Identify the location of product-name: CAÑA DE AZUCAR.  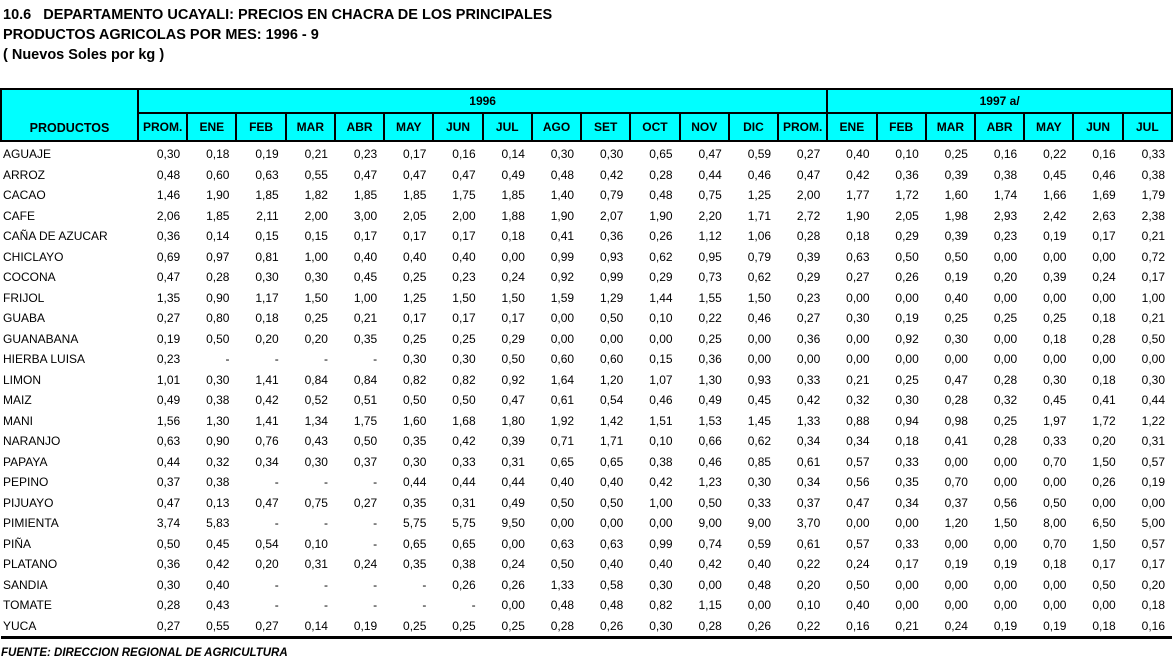
(55, 236).